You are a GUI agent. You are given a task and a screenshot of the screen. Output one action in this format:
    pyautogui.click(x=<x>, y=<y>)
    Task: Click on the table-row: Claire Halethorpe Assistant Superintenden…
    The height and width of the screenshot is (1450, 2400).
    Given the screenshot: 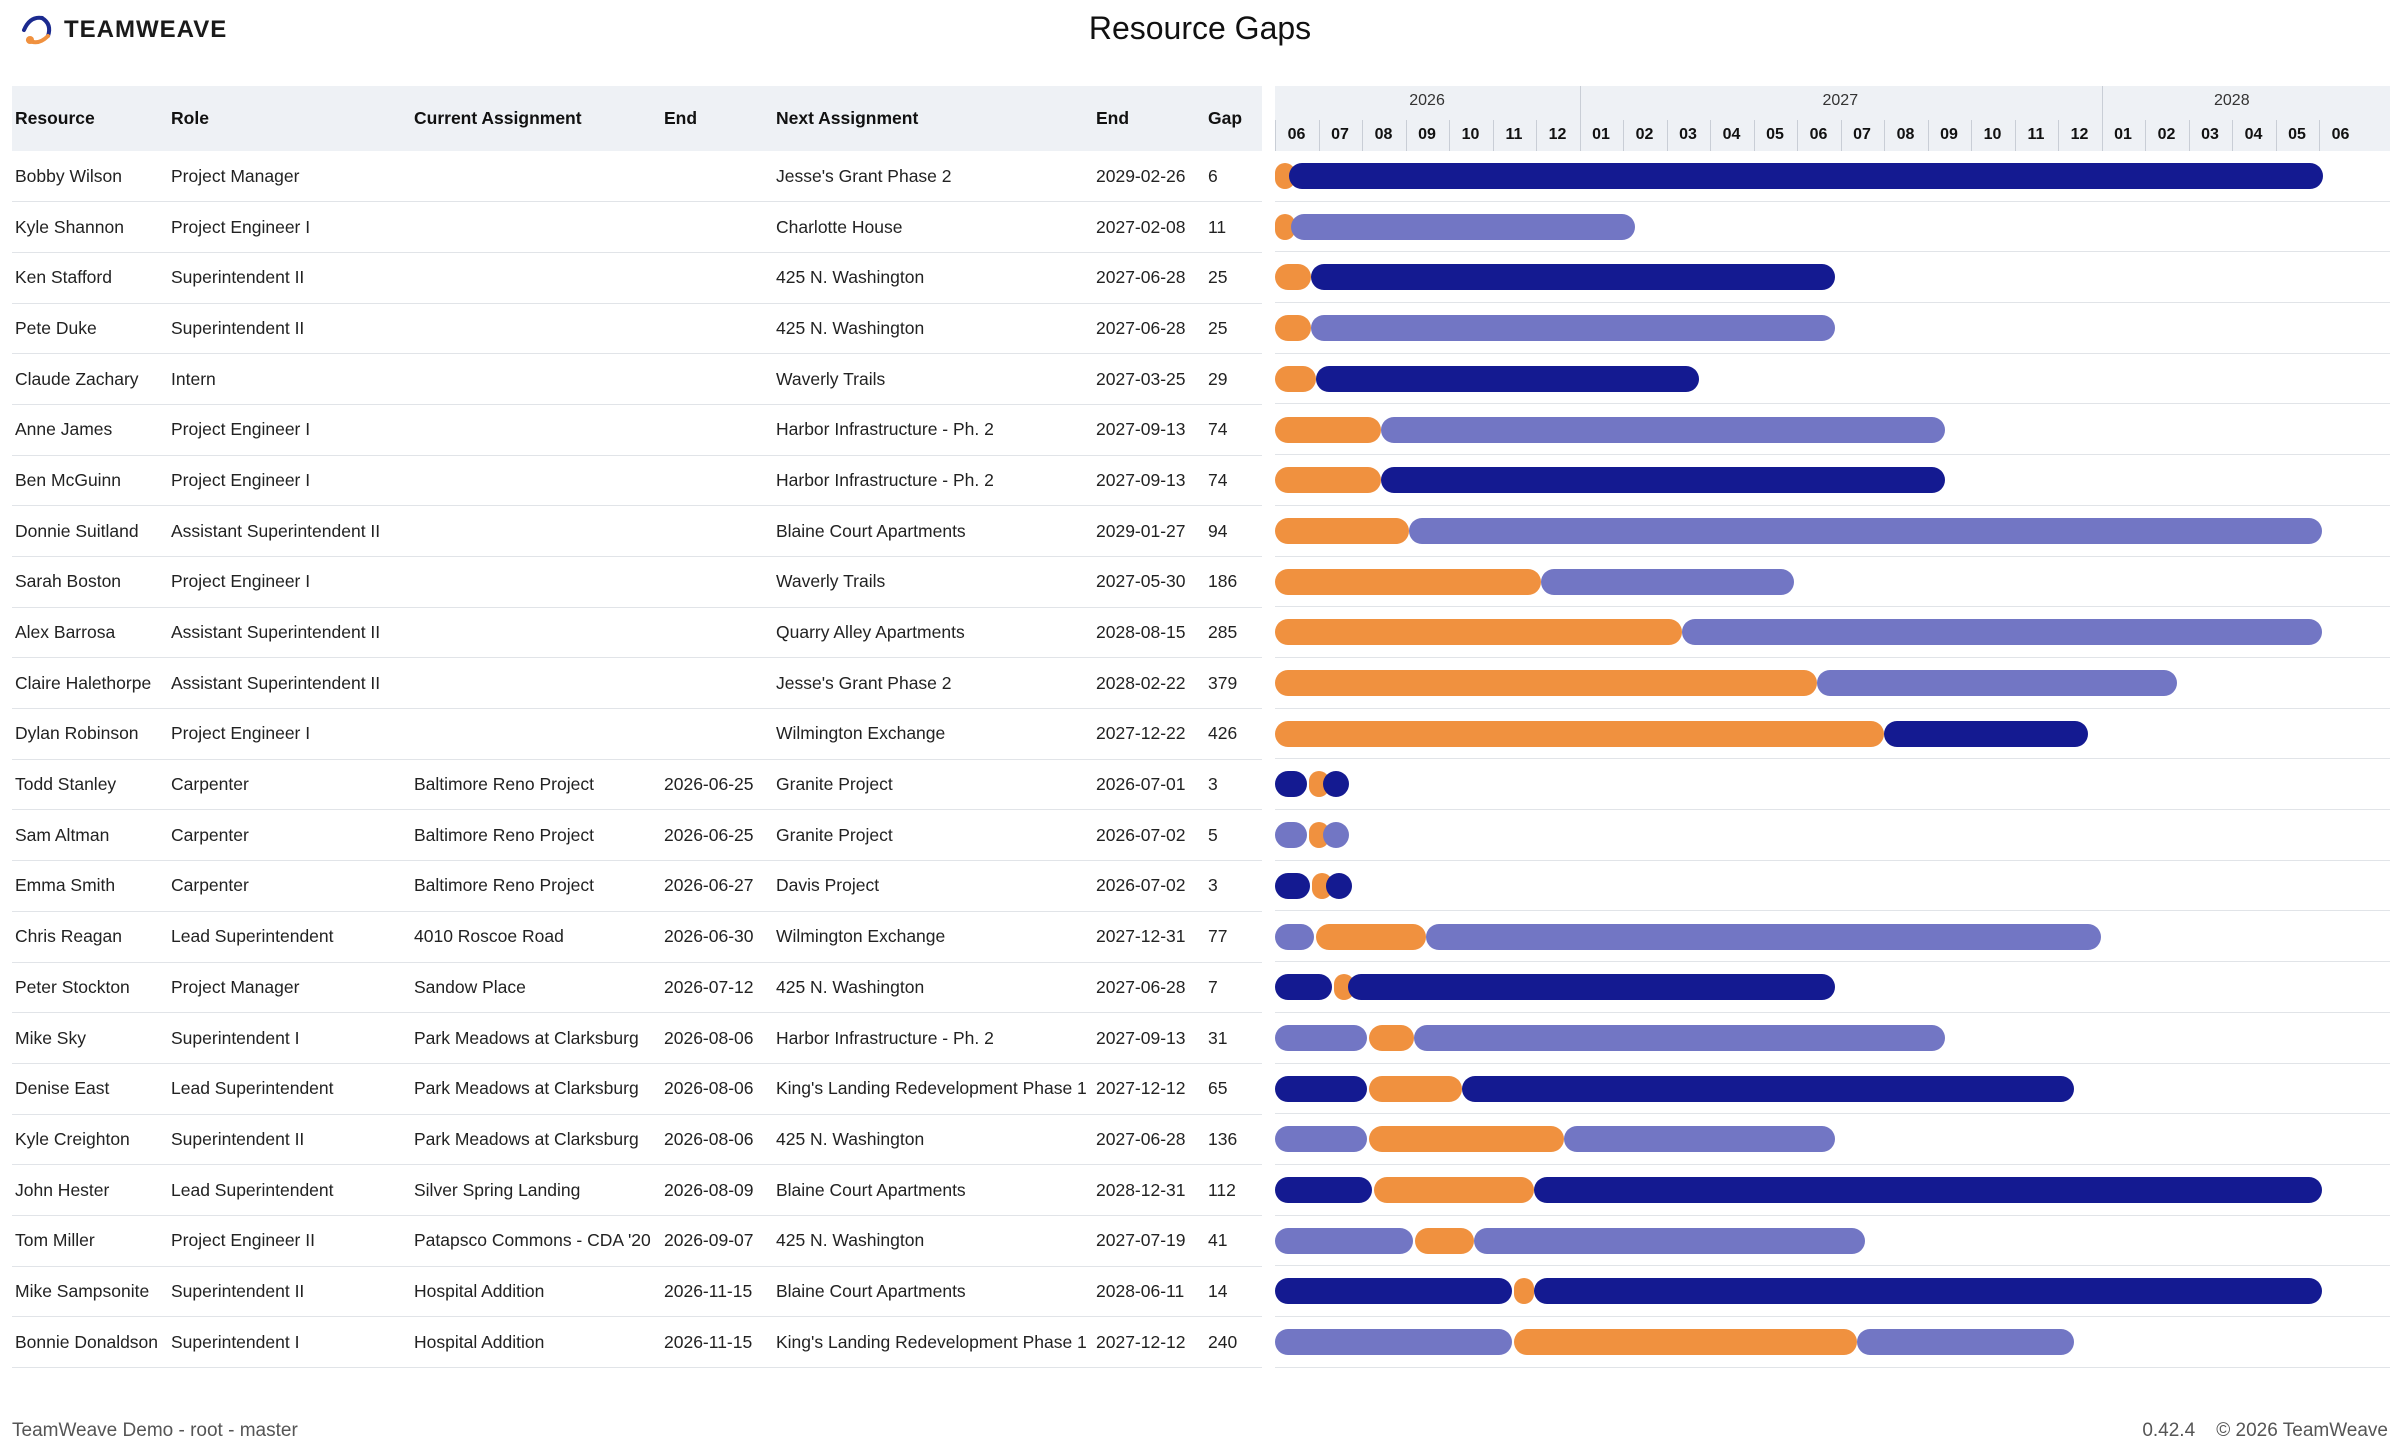 What is the action you would take?
    pyautogui.click(x=637, y=683)
    